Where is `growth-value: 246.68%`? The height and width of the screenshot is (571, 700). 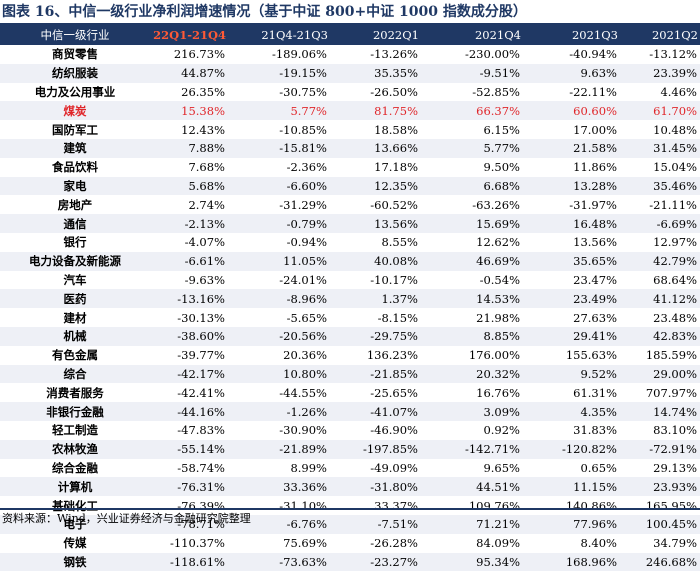 growth-value: 246.68% is located at coordinates (660, 561).